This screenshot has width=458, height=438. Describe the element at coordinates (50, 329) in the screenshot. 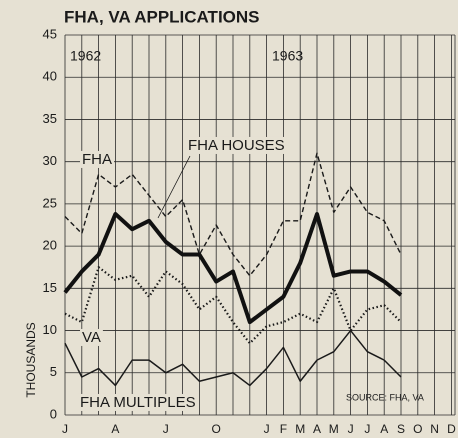

I see `y-tick-label: 10` at that location.